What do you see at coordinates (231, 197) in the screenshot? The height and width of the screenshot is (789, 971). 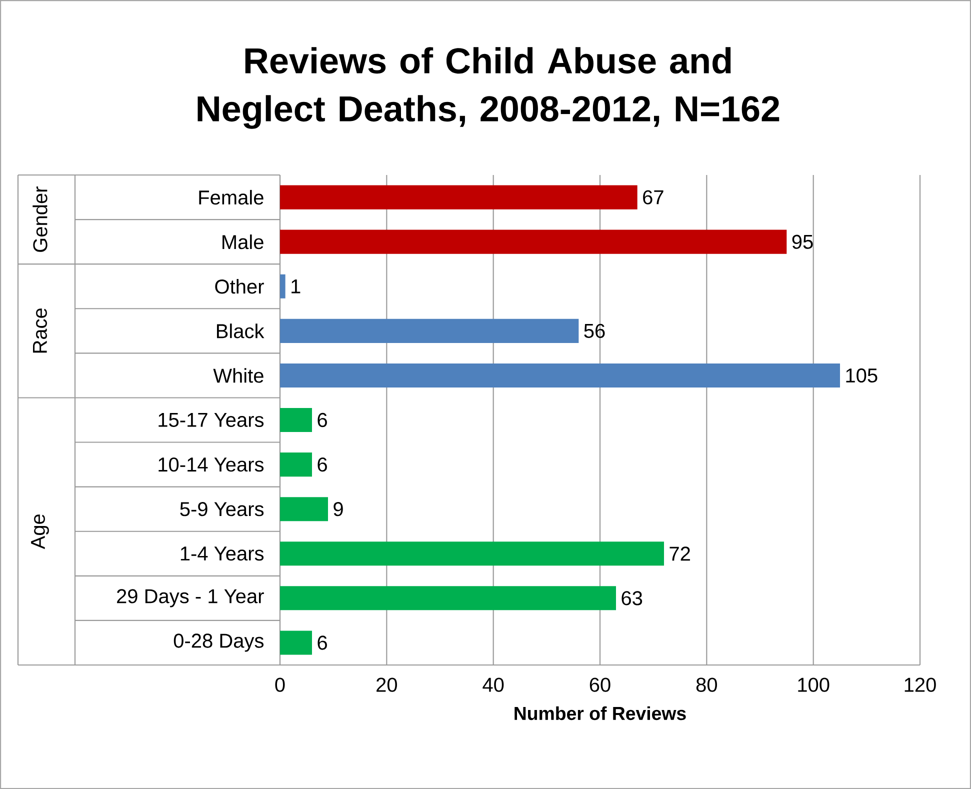 I see `y-tick-label: Female` at bounding box center [231, 197].